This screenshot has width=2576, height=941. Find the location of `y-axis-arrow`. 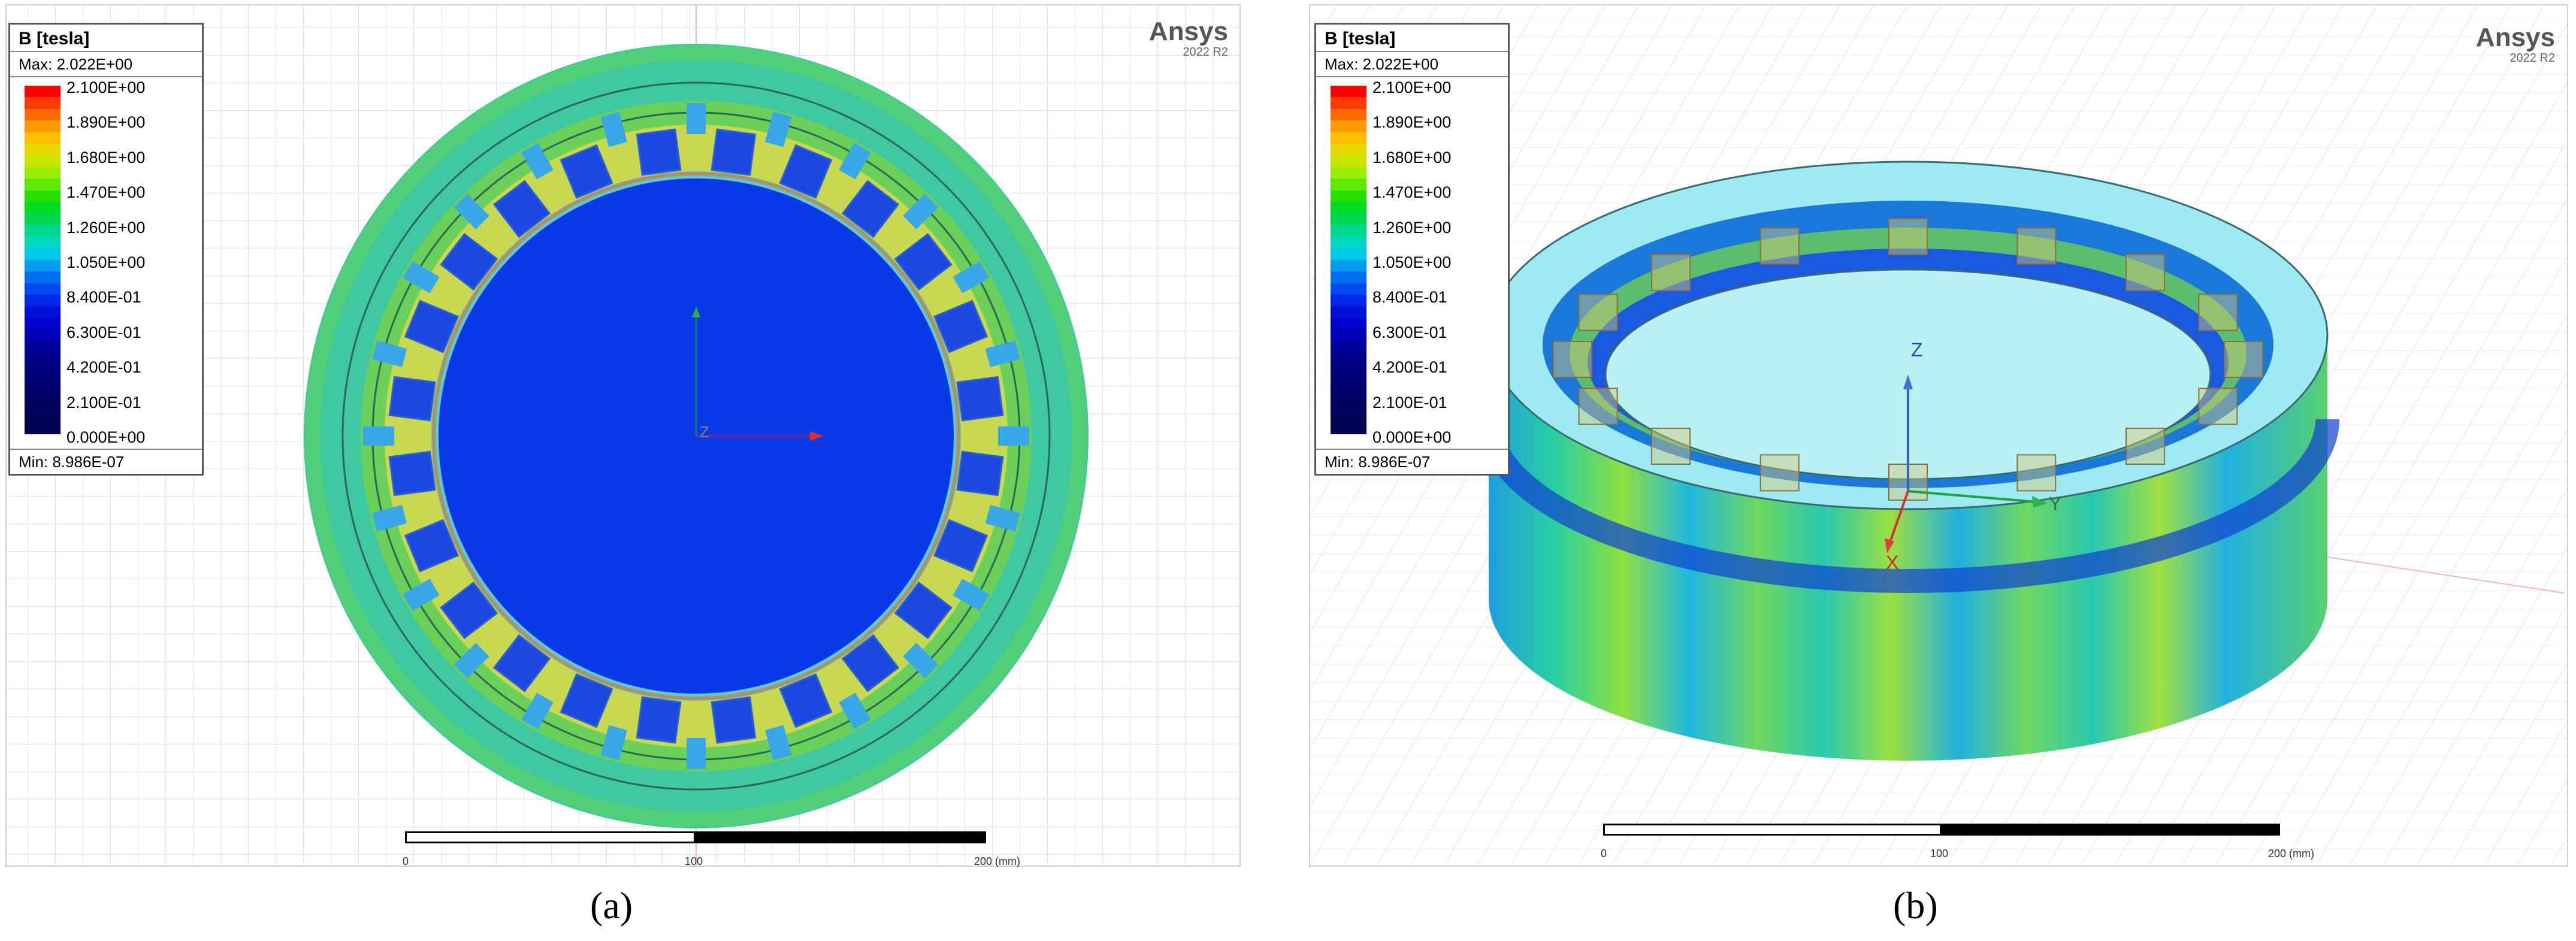

y-axis-arrow is located at coordinates (2040, 502).